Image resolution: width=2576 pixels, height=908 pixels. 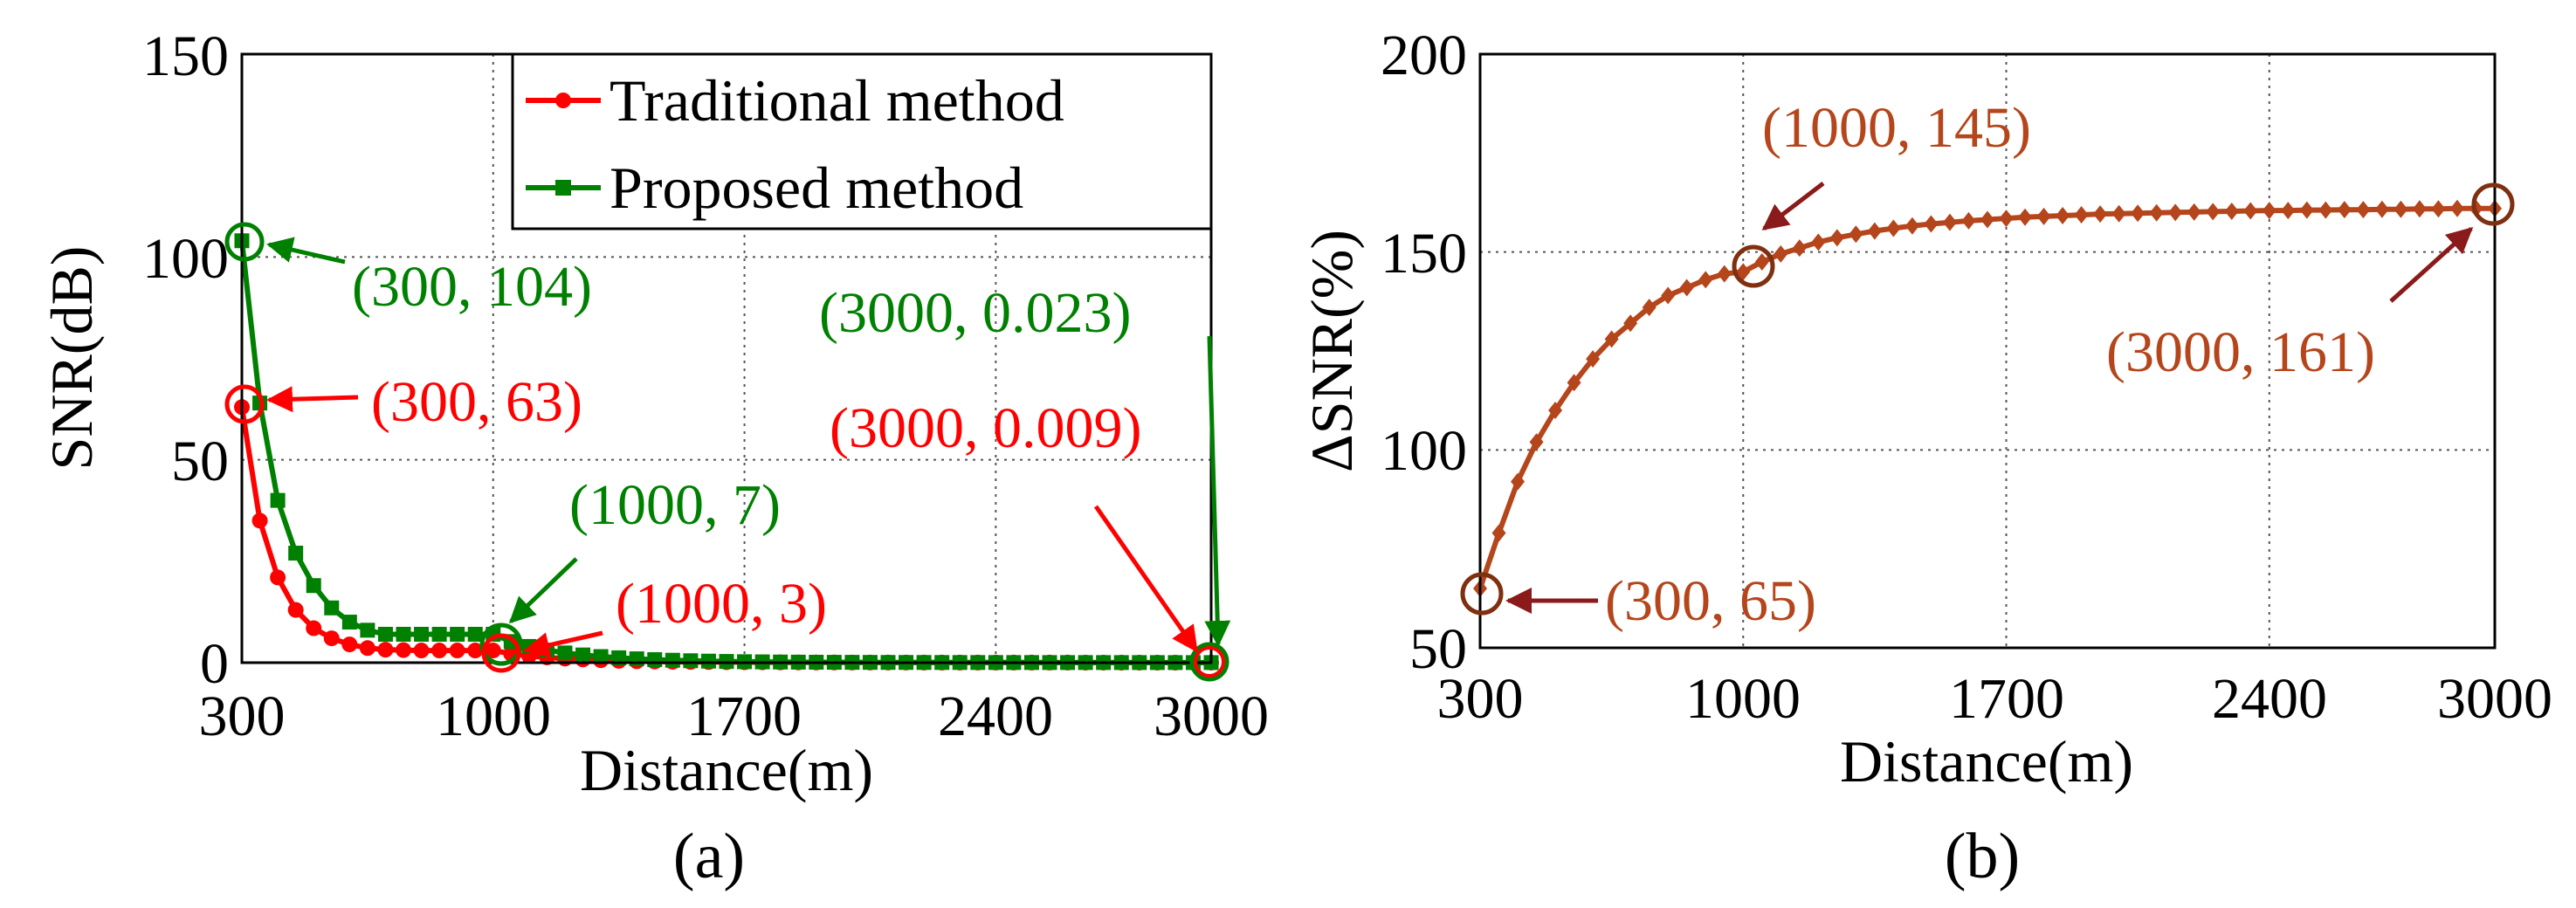 I want to click on chart-a-legend: Traditional method Proposed method, so click(x=862, y=141).